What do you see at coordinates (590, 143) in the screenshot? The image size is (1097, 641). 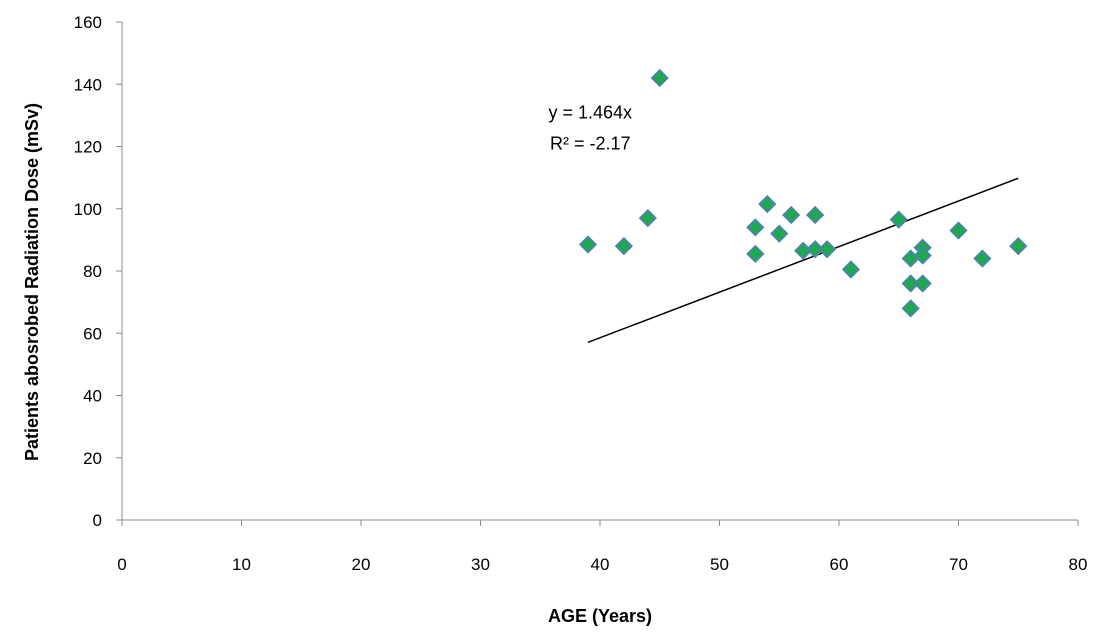 I see `trendline-annotation: R² = -2.17` at bounding box center [590, 143].